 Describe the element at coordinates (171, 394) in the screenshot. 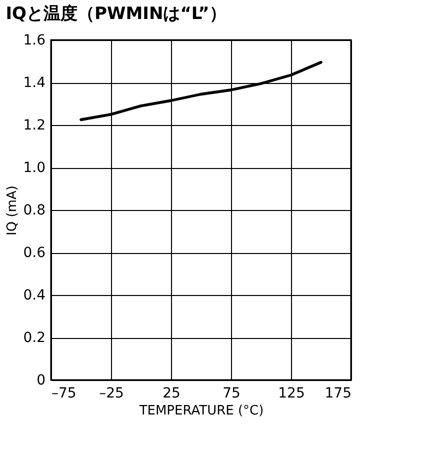

I see `x-tick-label: 25` at that location.